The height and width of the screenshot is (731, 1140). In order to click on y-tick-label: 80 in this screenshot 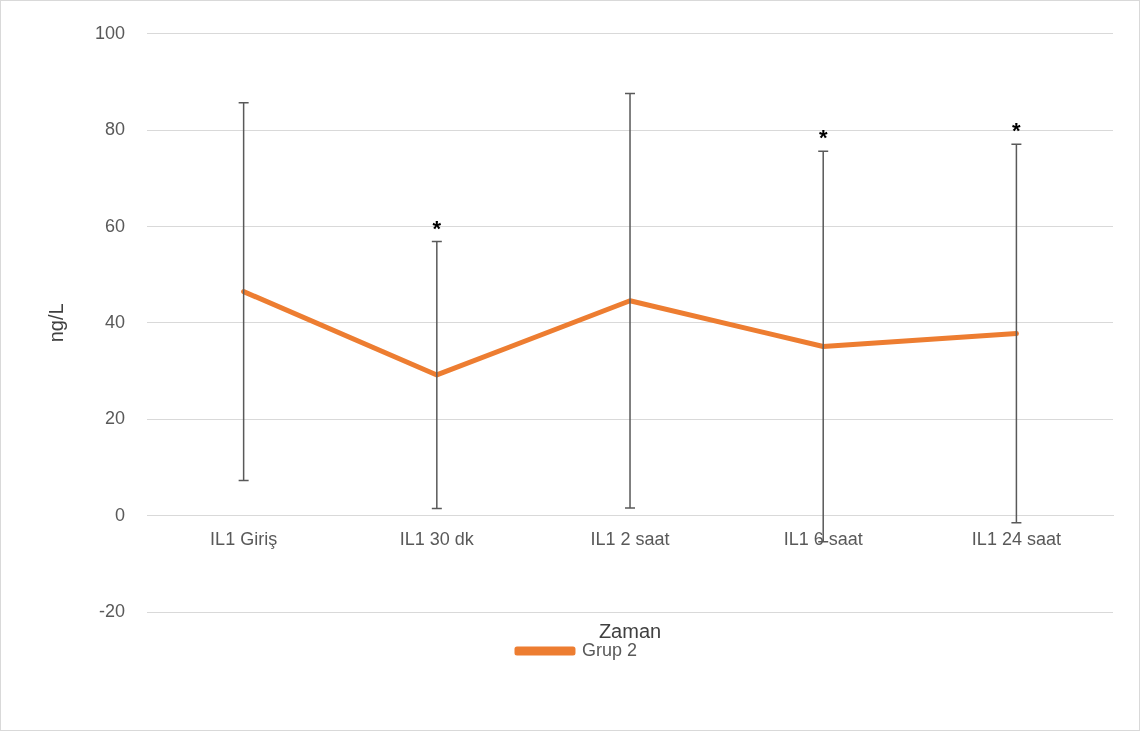, I will do `click(115, 129)`.